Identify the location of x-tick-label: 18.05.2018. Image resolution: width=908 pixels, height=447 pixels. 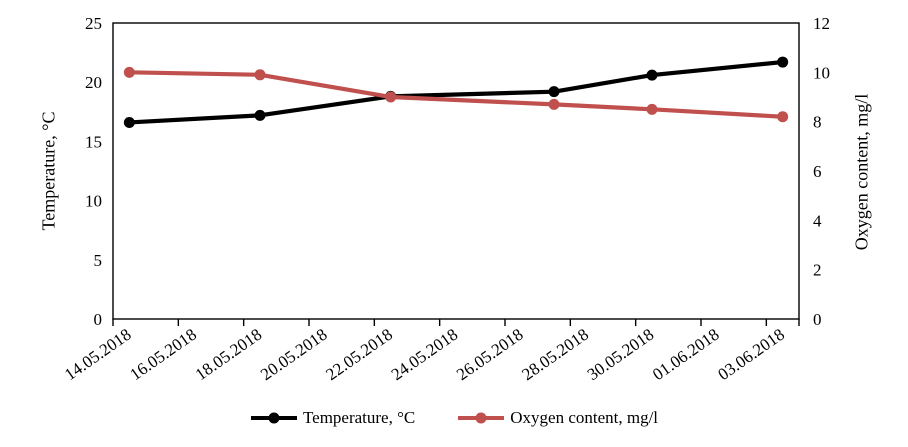
(229, 354).